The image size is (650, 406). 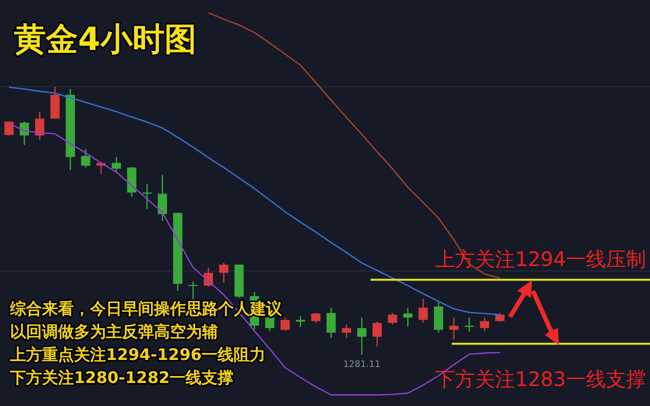 What do you see at coordinates (361, 365) in the screenshot?
I see `annotation: 1281.11` at bounding box center [361, 365].